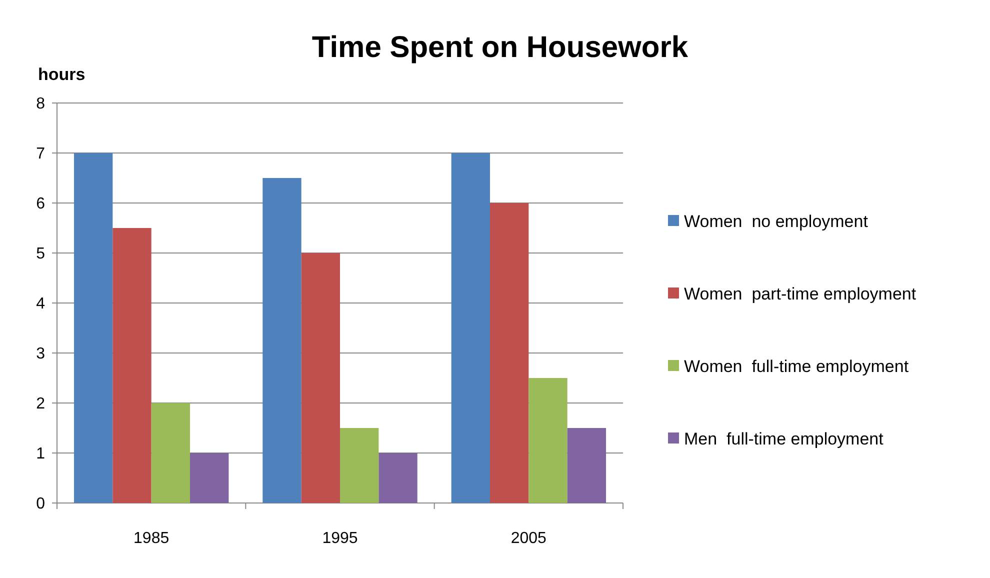 The image size is (990, 578). What do you see at coordinates (41, 454) in the screenshot?
I see `y-tick-label: 1` at bounding box center [41, 454].